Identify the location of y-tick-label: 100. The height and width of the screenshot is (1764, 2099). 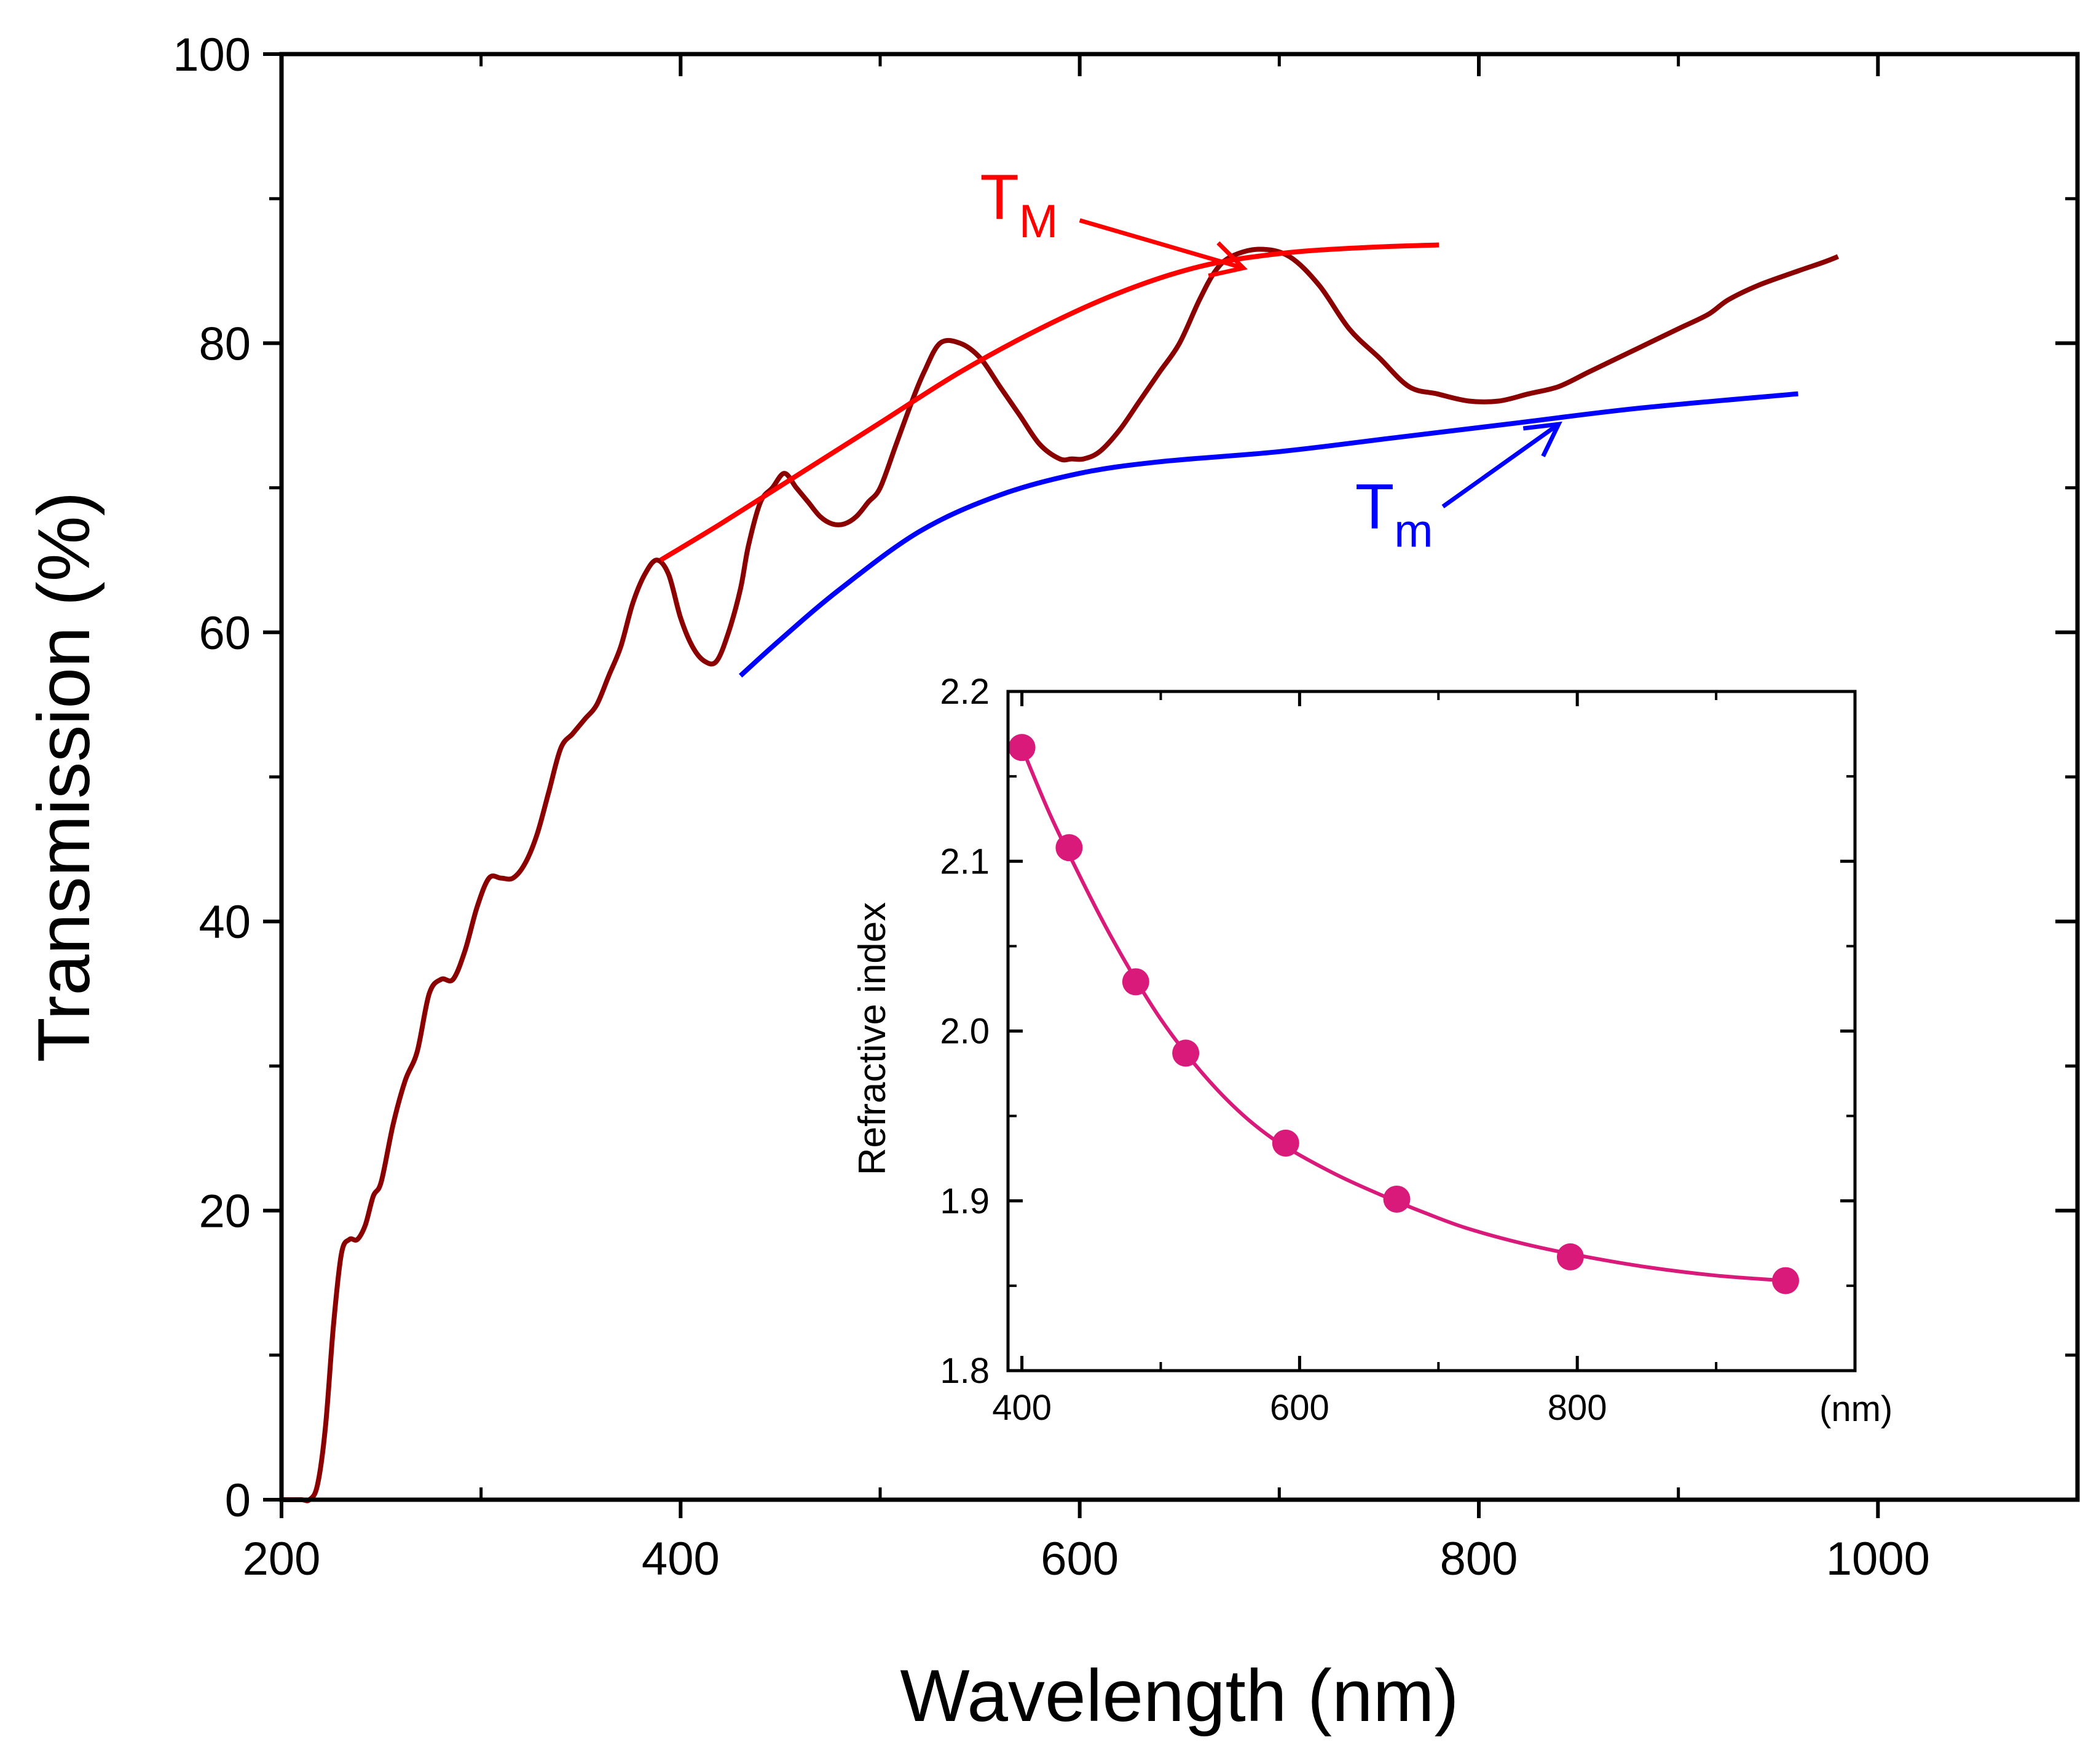
(212, 55).